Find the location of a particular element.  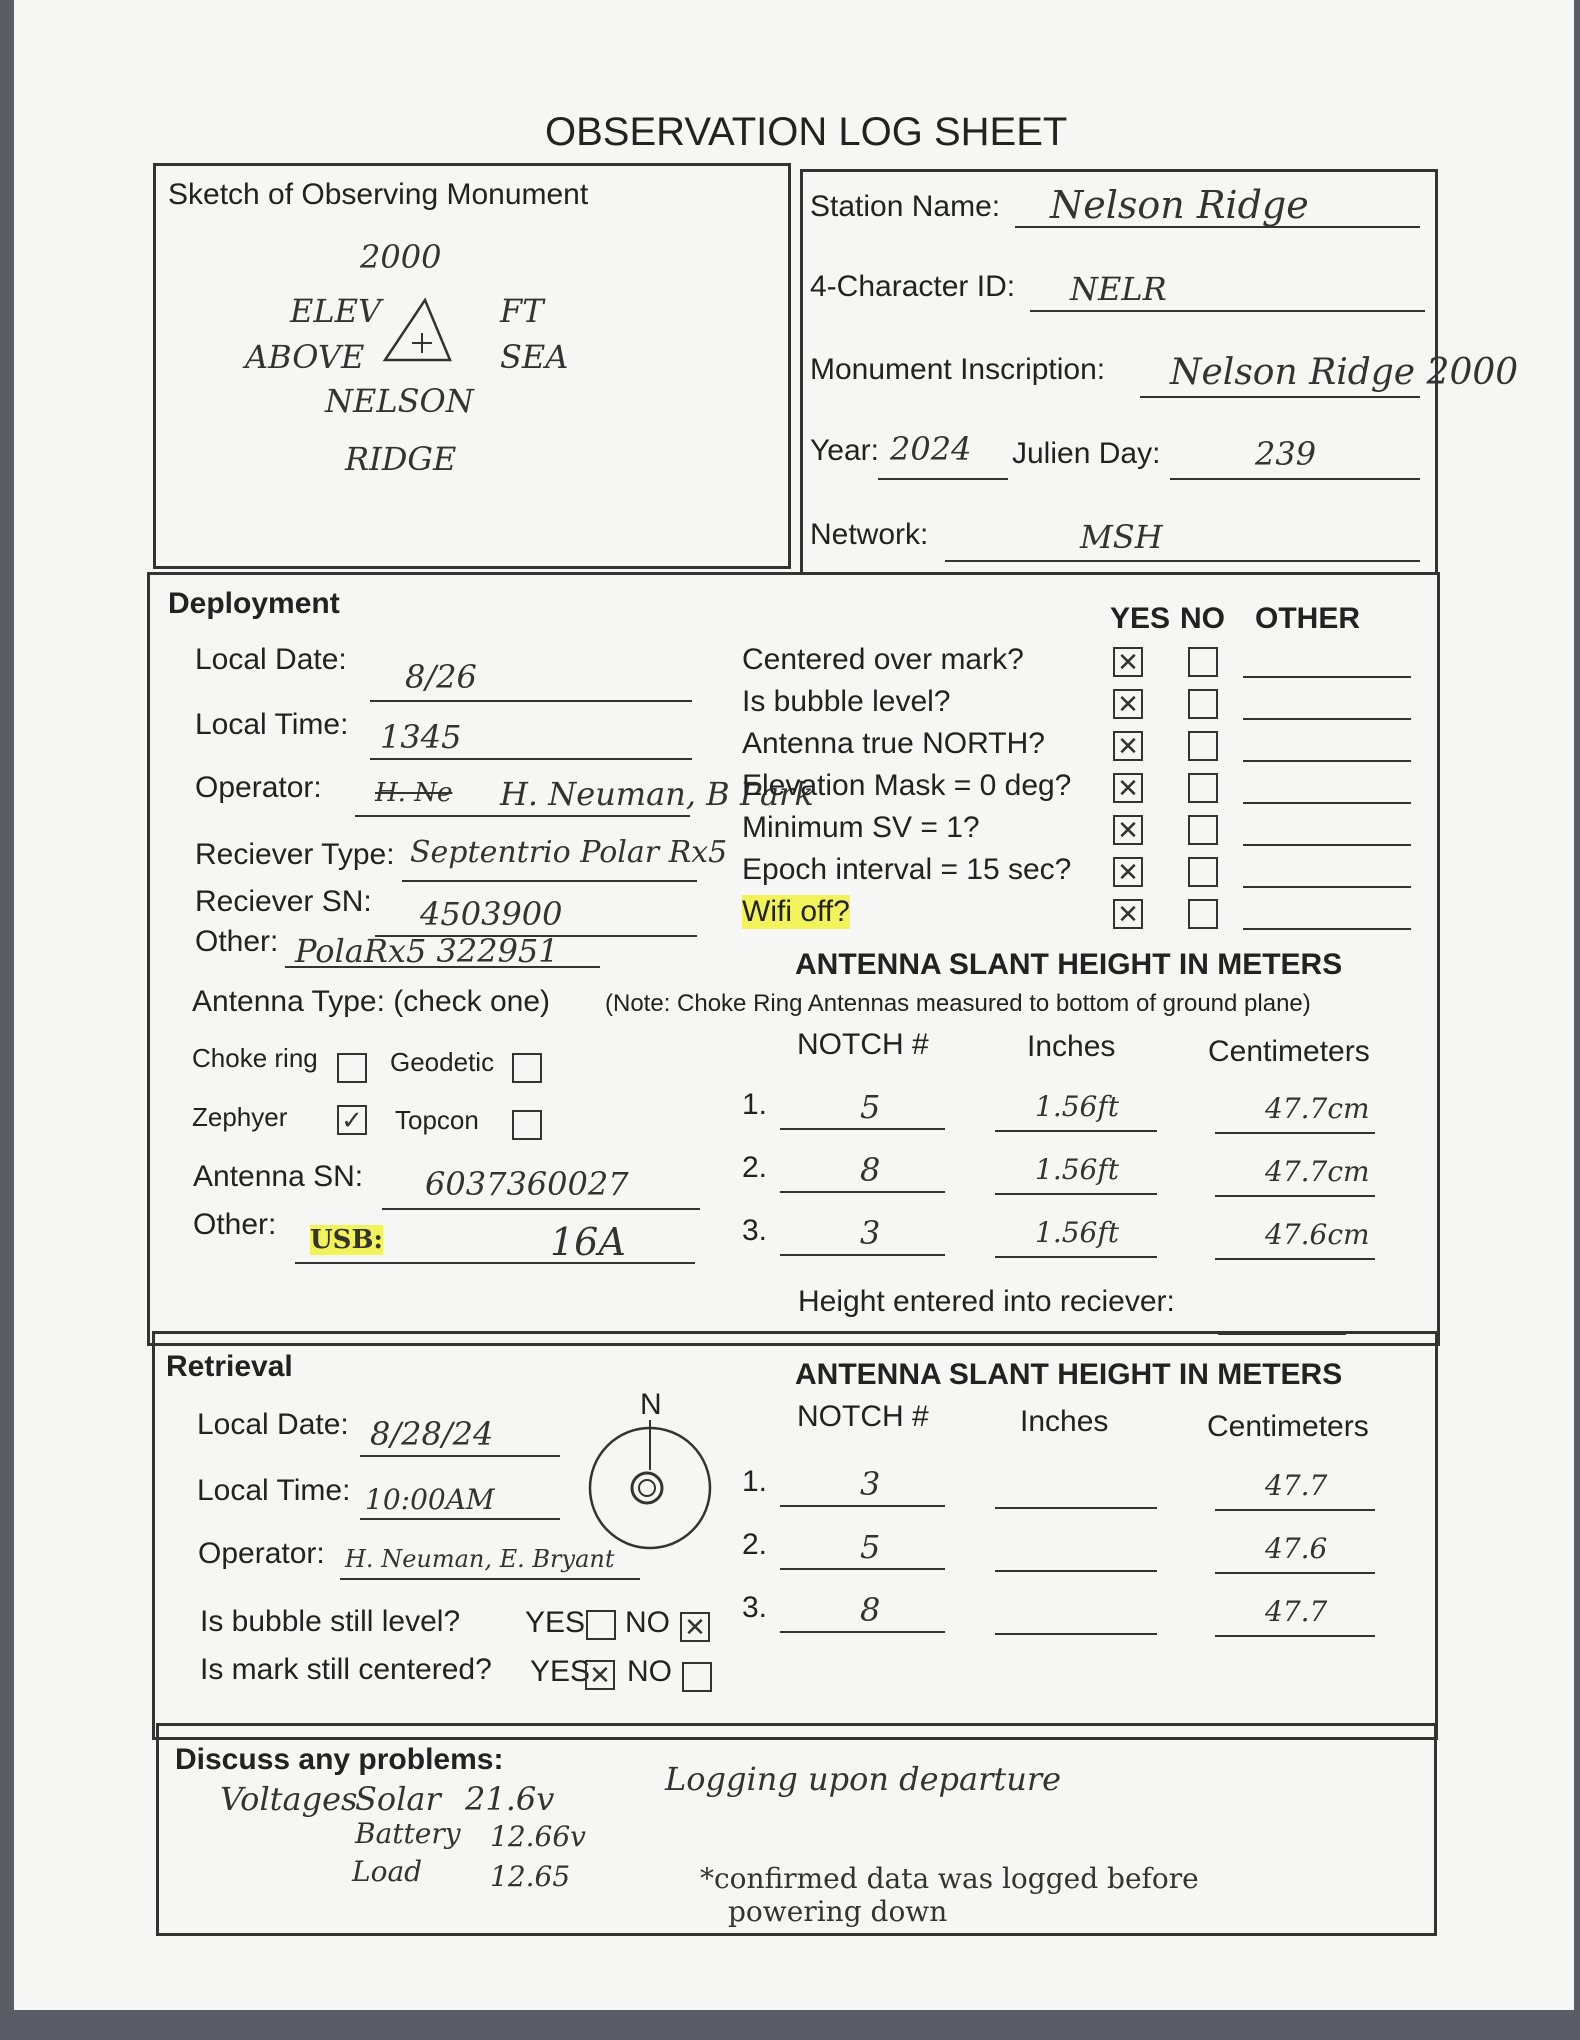

notch-header: NOTCH # is located at coordinates (863, 1416).